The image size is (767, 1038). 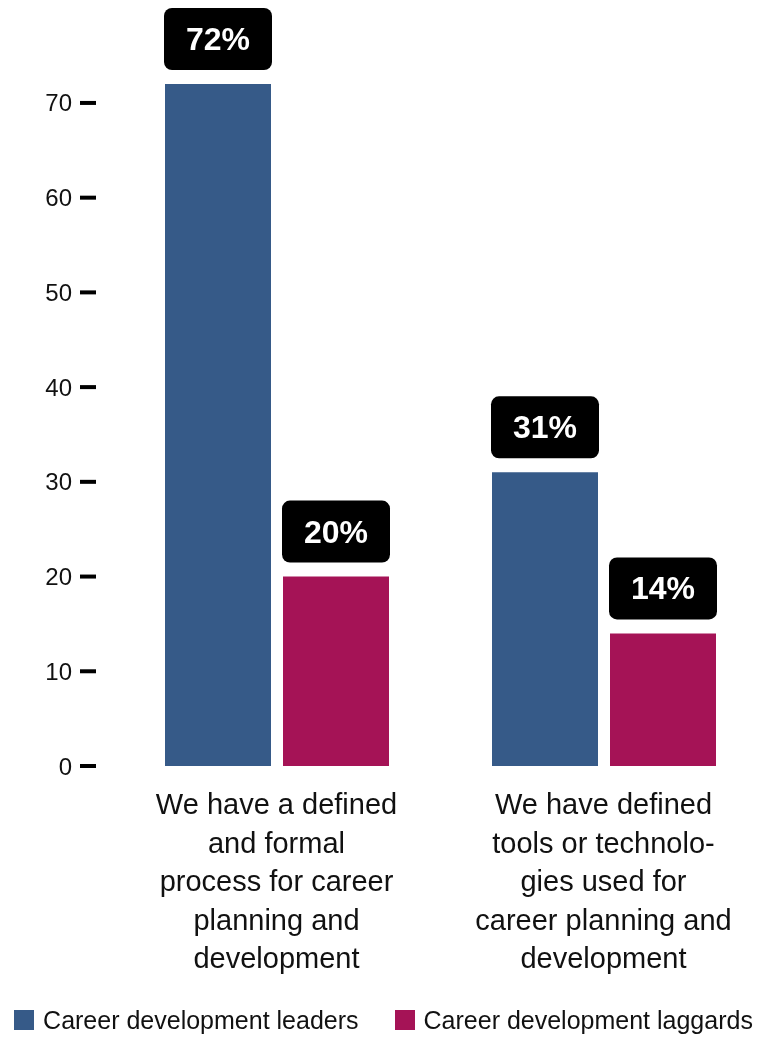 What do you see at coordinates (276, 881) in the screenshot?
I see `x-tick-label: We have a defined and formal process for career planning and development` at bounding box center [276, 881].